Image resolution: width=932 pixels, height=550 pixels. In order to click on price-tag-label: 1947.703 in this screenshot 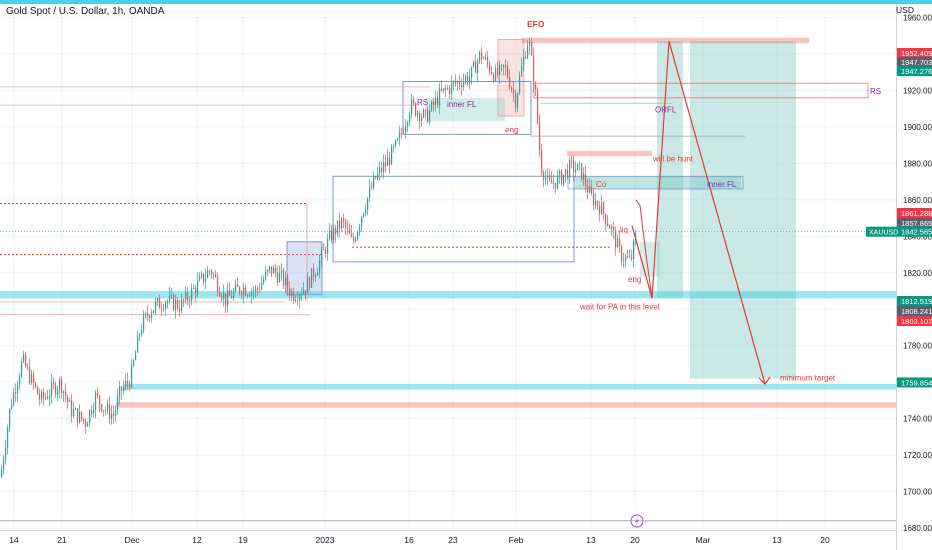, I will do `click(916, 62)`.